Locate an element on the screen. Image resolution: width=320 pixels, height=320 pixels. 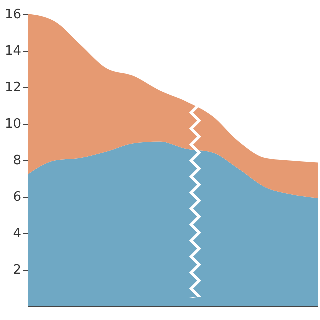
y-tick-label: 10 is located at coordinates (13, 124).